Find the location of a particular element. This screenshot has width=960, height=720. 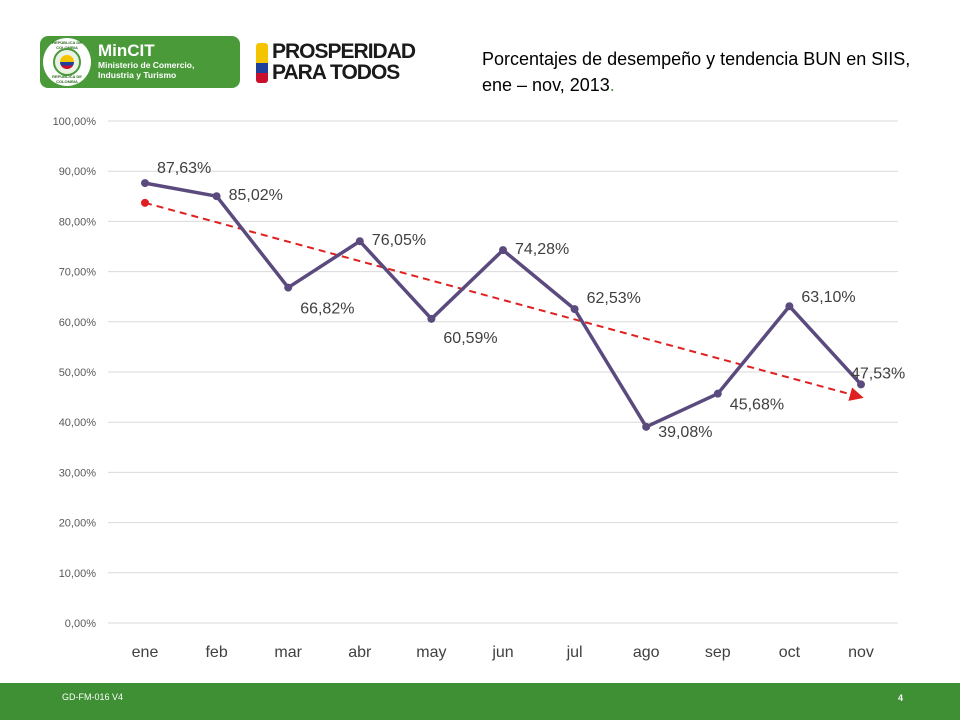

data-label: 87,63% is located at coordinates (184, 168).